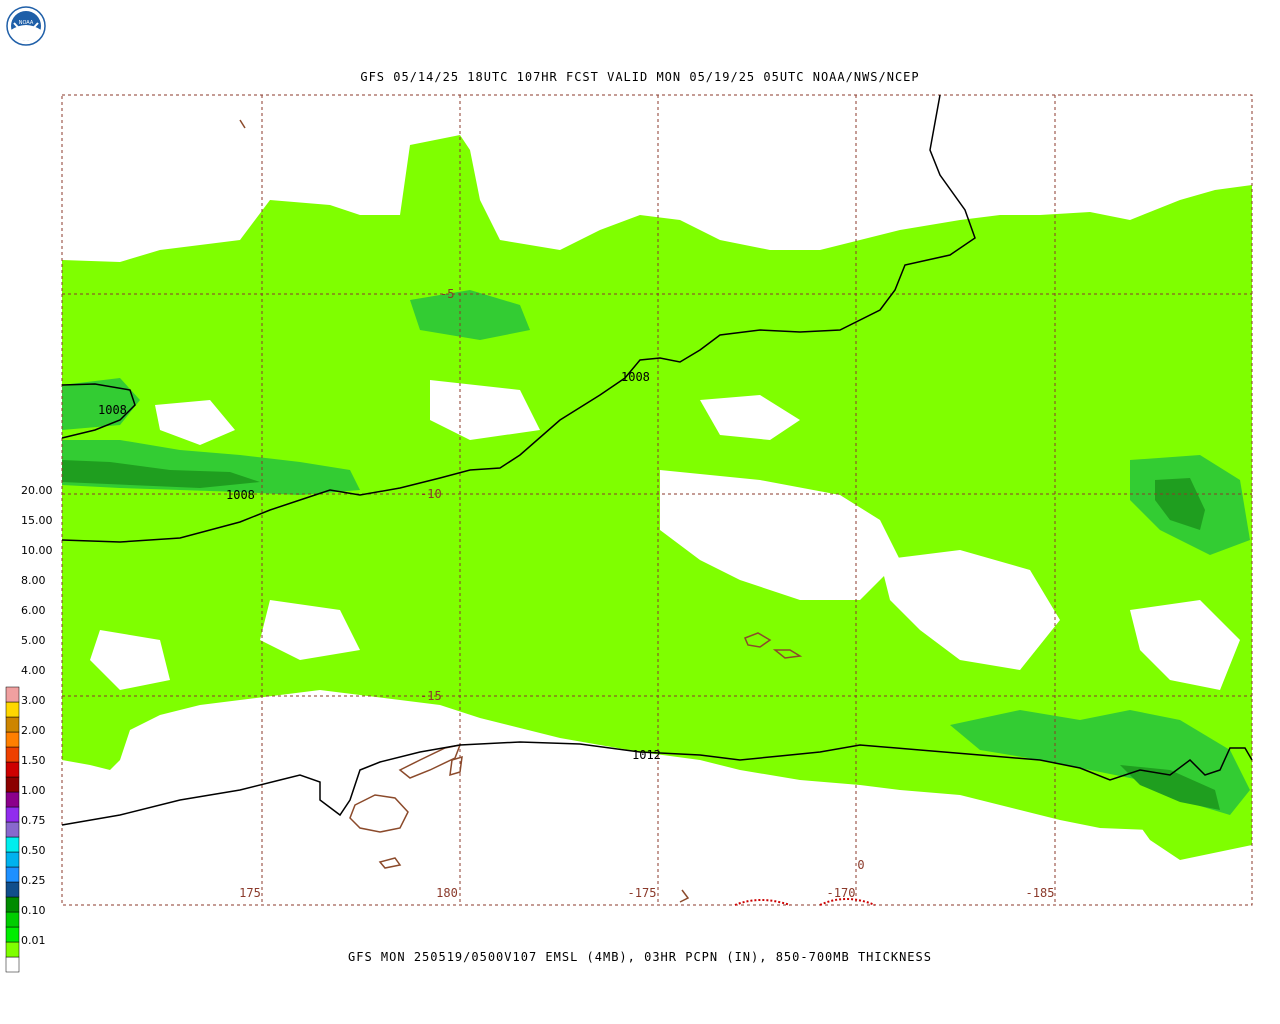 The image size is (1280, 1024). Describe the element at coordinates (447, 294) in the screenshot. I see `lat-label-5: -5` at that location.